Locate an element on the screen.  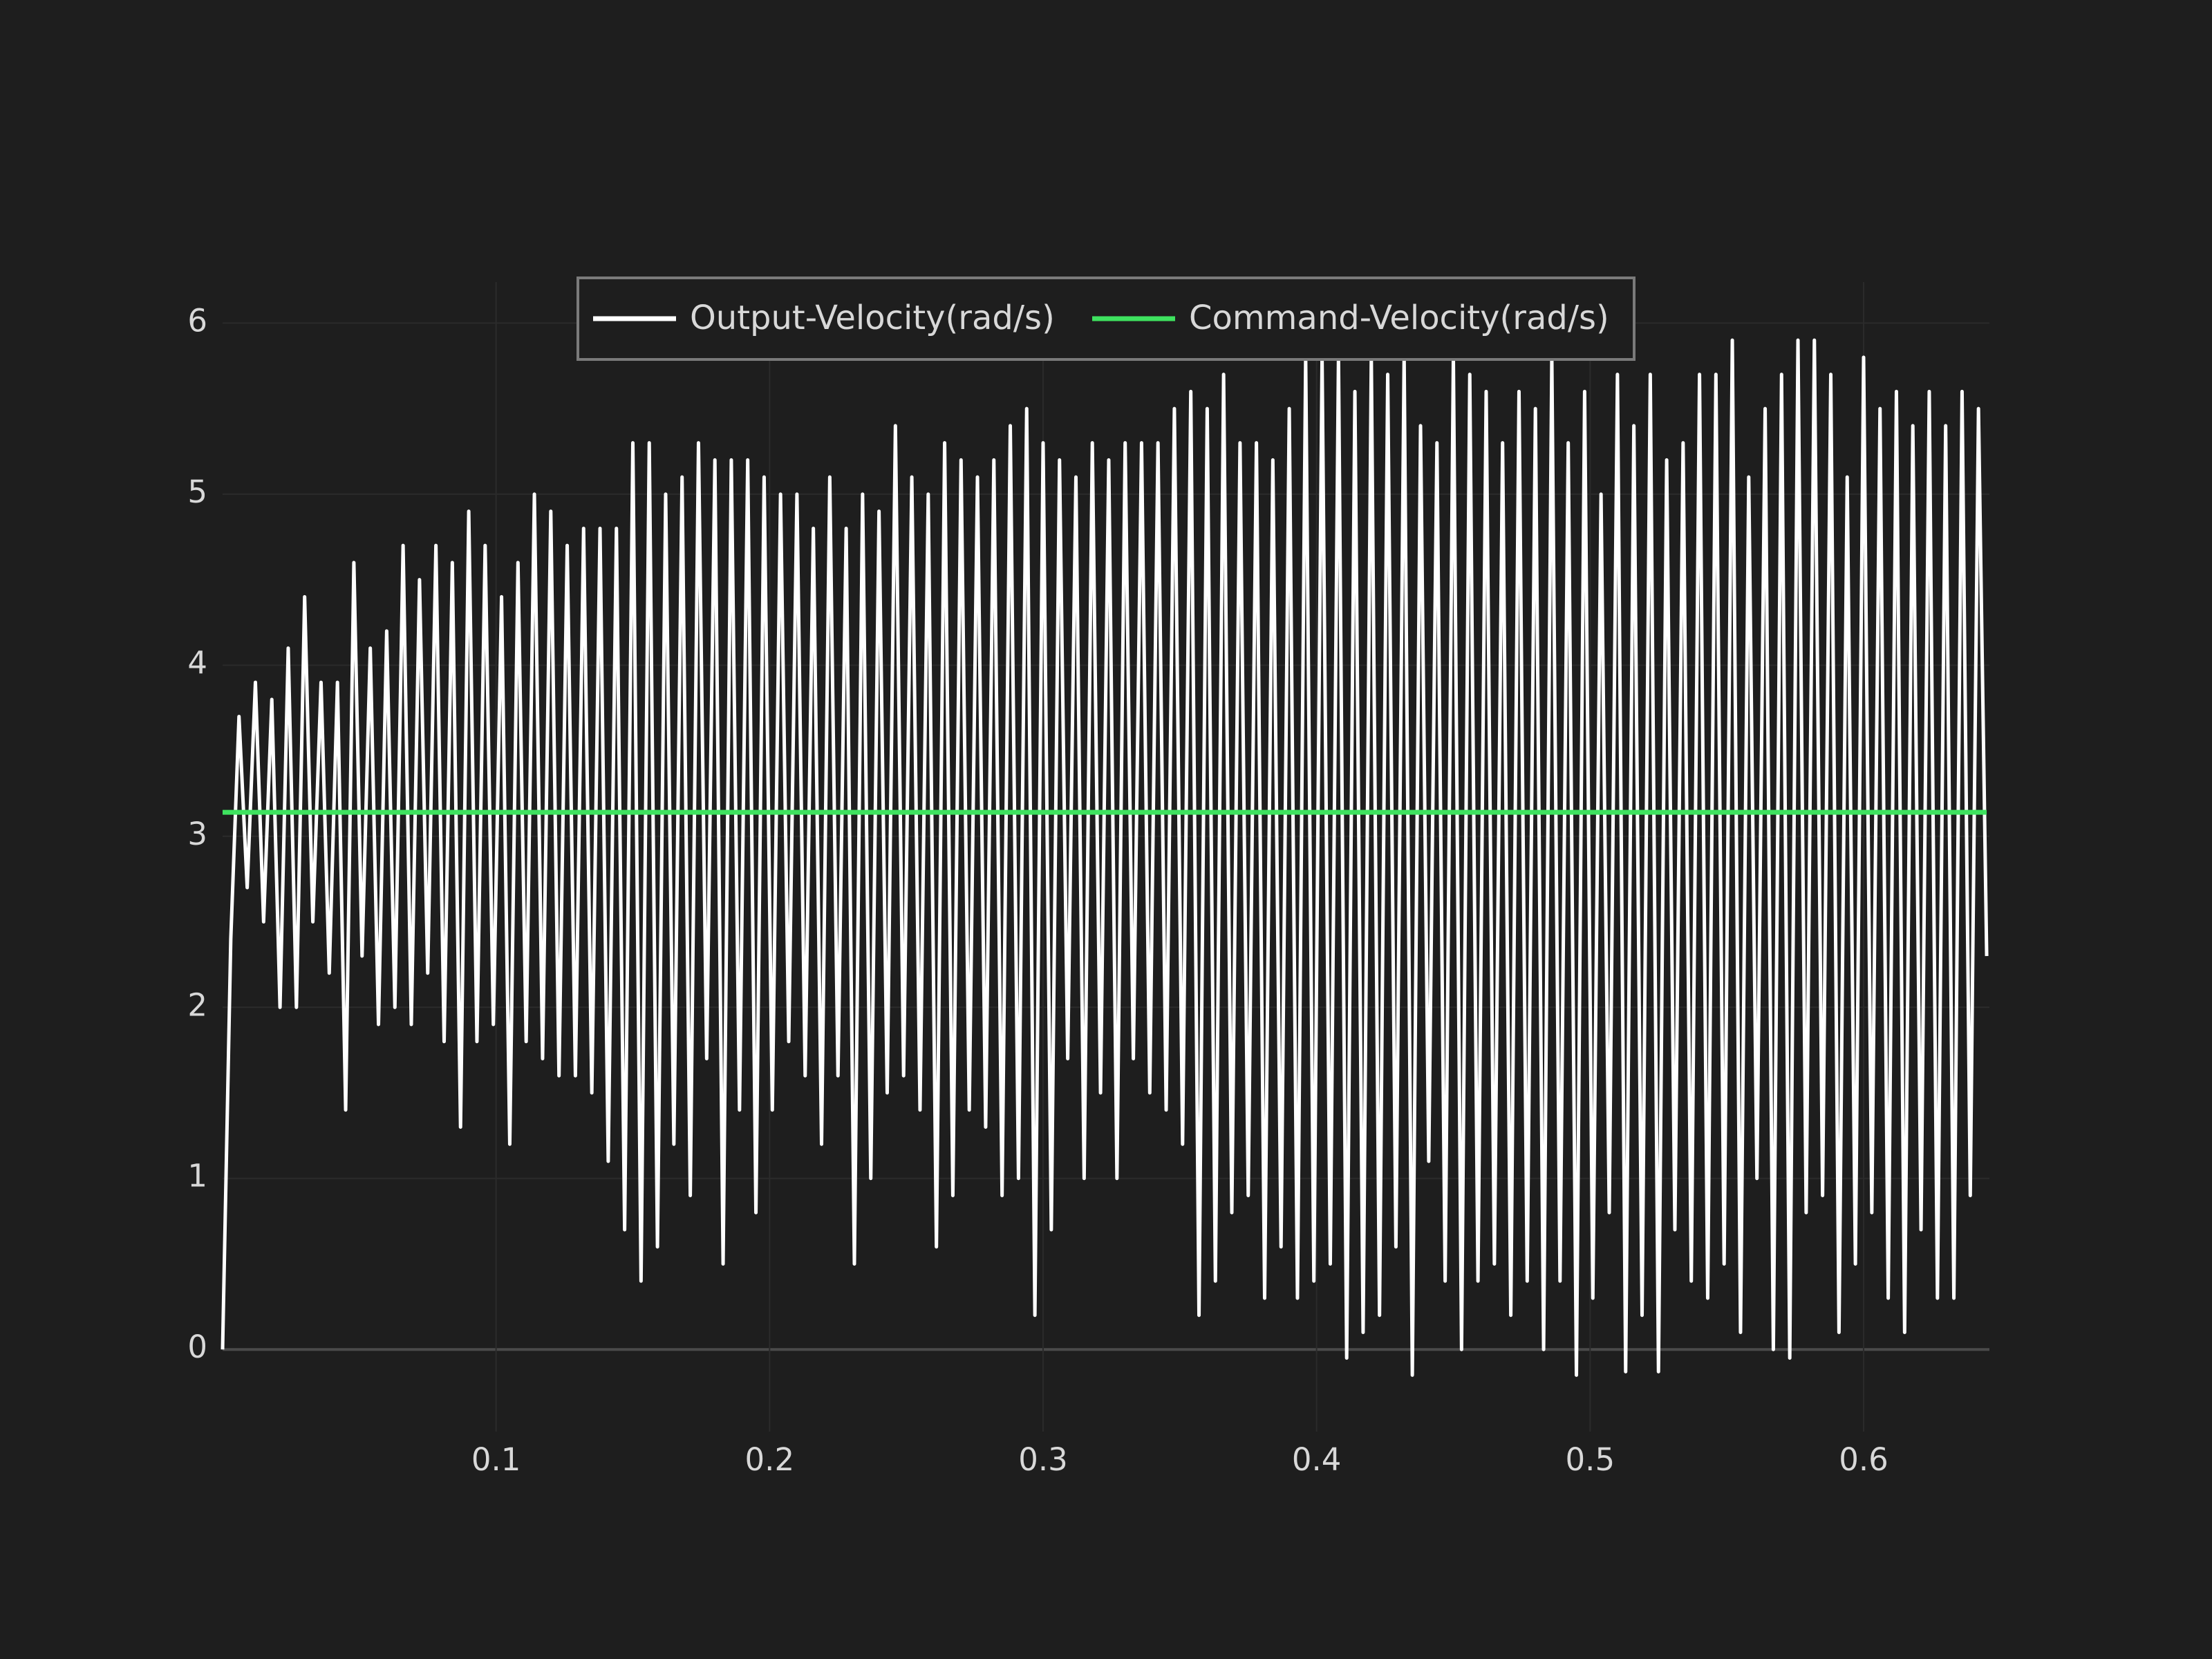
x-tick-label: 0.4 is located at coordinates (1317, 1460).